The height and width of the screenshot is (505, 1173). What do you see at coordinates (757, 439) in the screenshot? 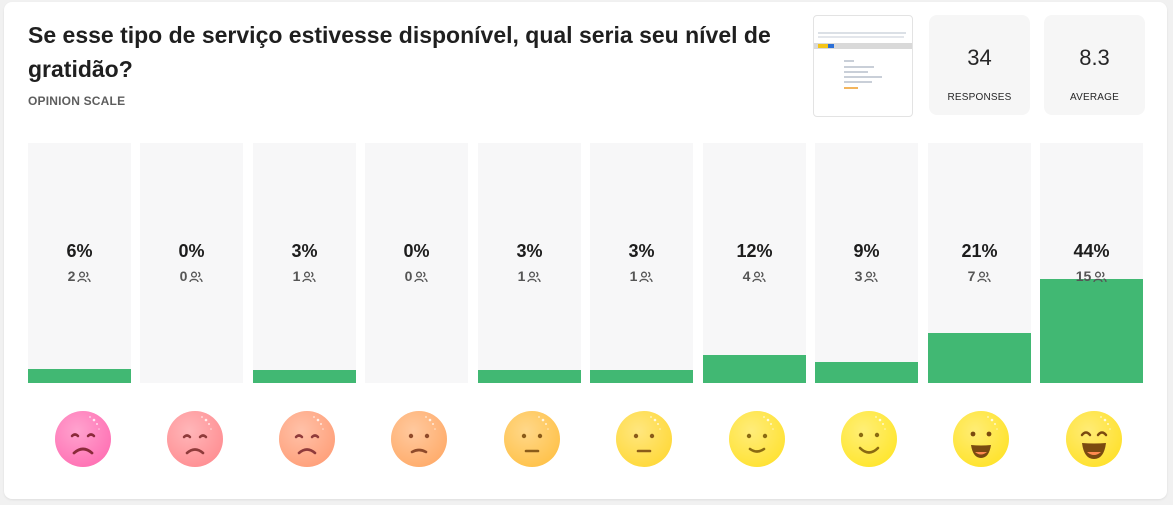
I see `slight-smile-face-icon` at bounding box center [757, 439].